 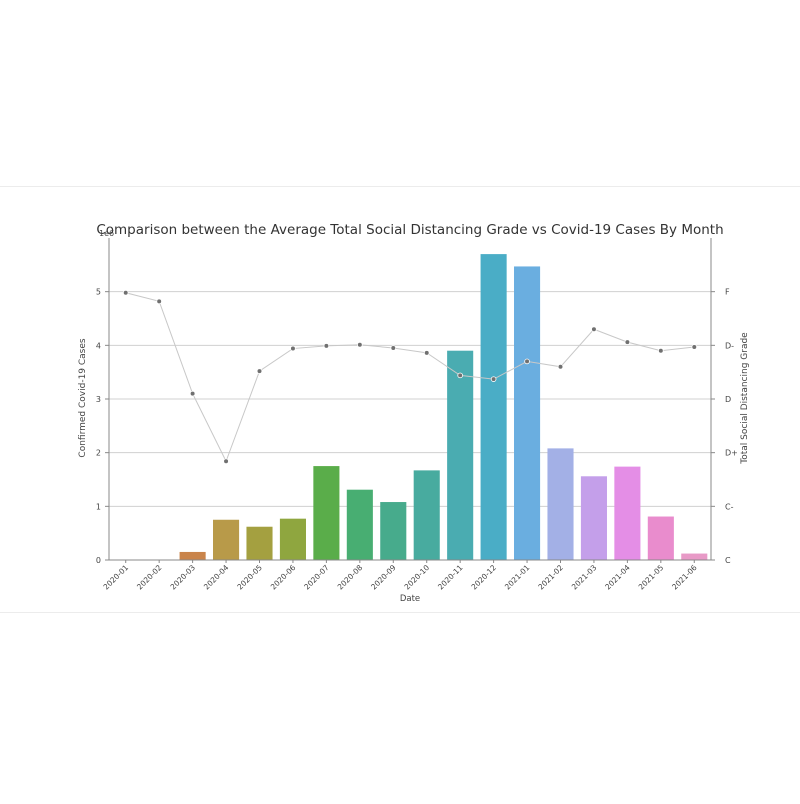 What do you see at coordinates (316, 577) in the screenshot?
I see `x-tick-label: 2020-07` at bounding box center [316, 577].